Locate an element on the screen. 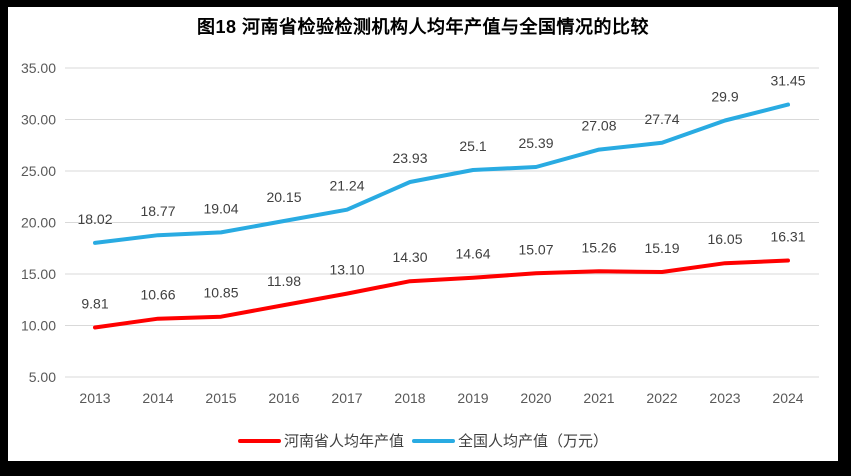 This screenshot has height=476, width=851. data-label: 15.26 is located at coordinates (598, 247).